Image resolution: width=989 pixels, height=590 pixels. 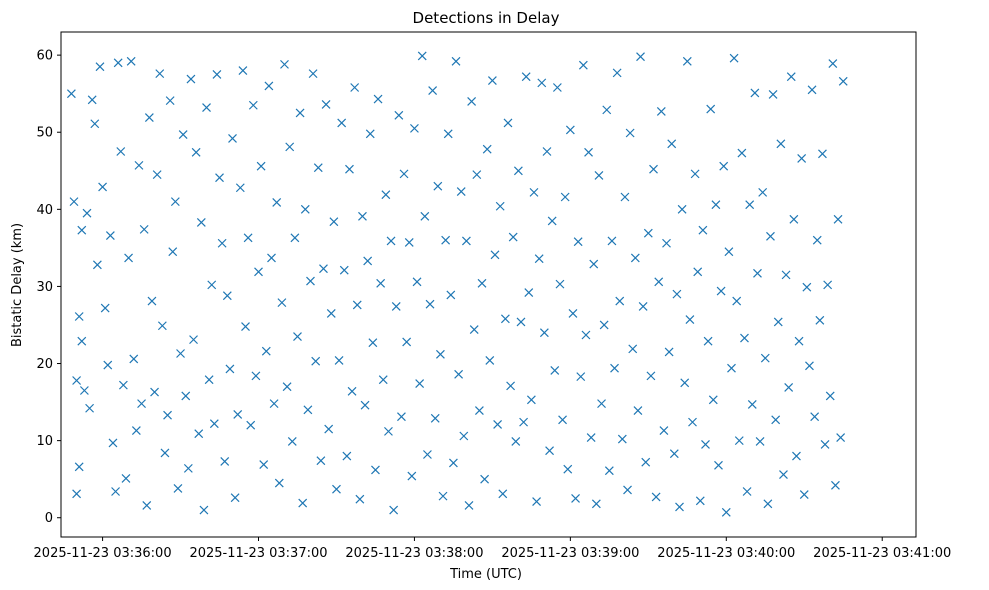 I want to click on y-axis: 0 10 20 30 40 50 60, so click(x=48, y=287).